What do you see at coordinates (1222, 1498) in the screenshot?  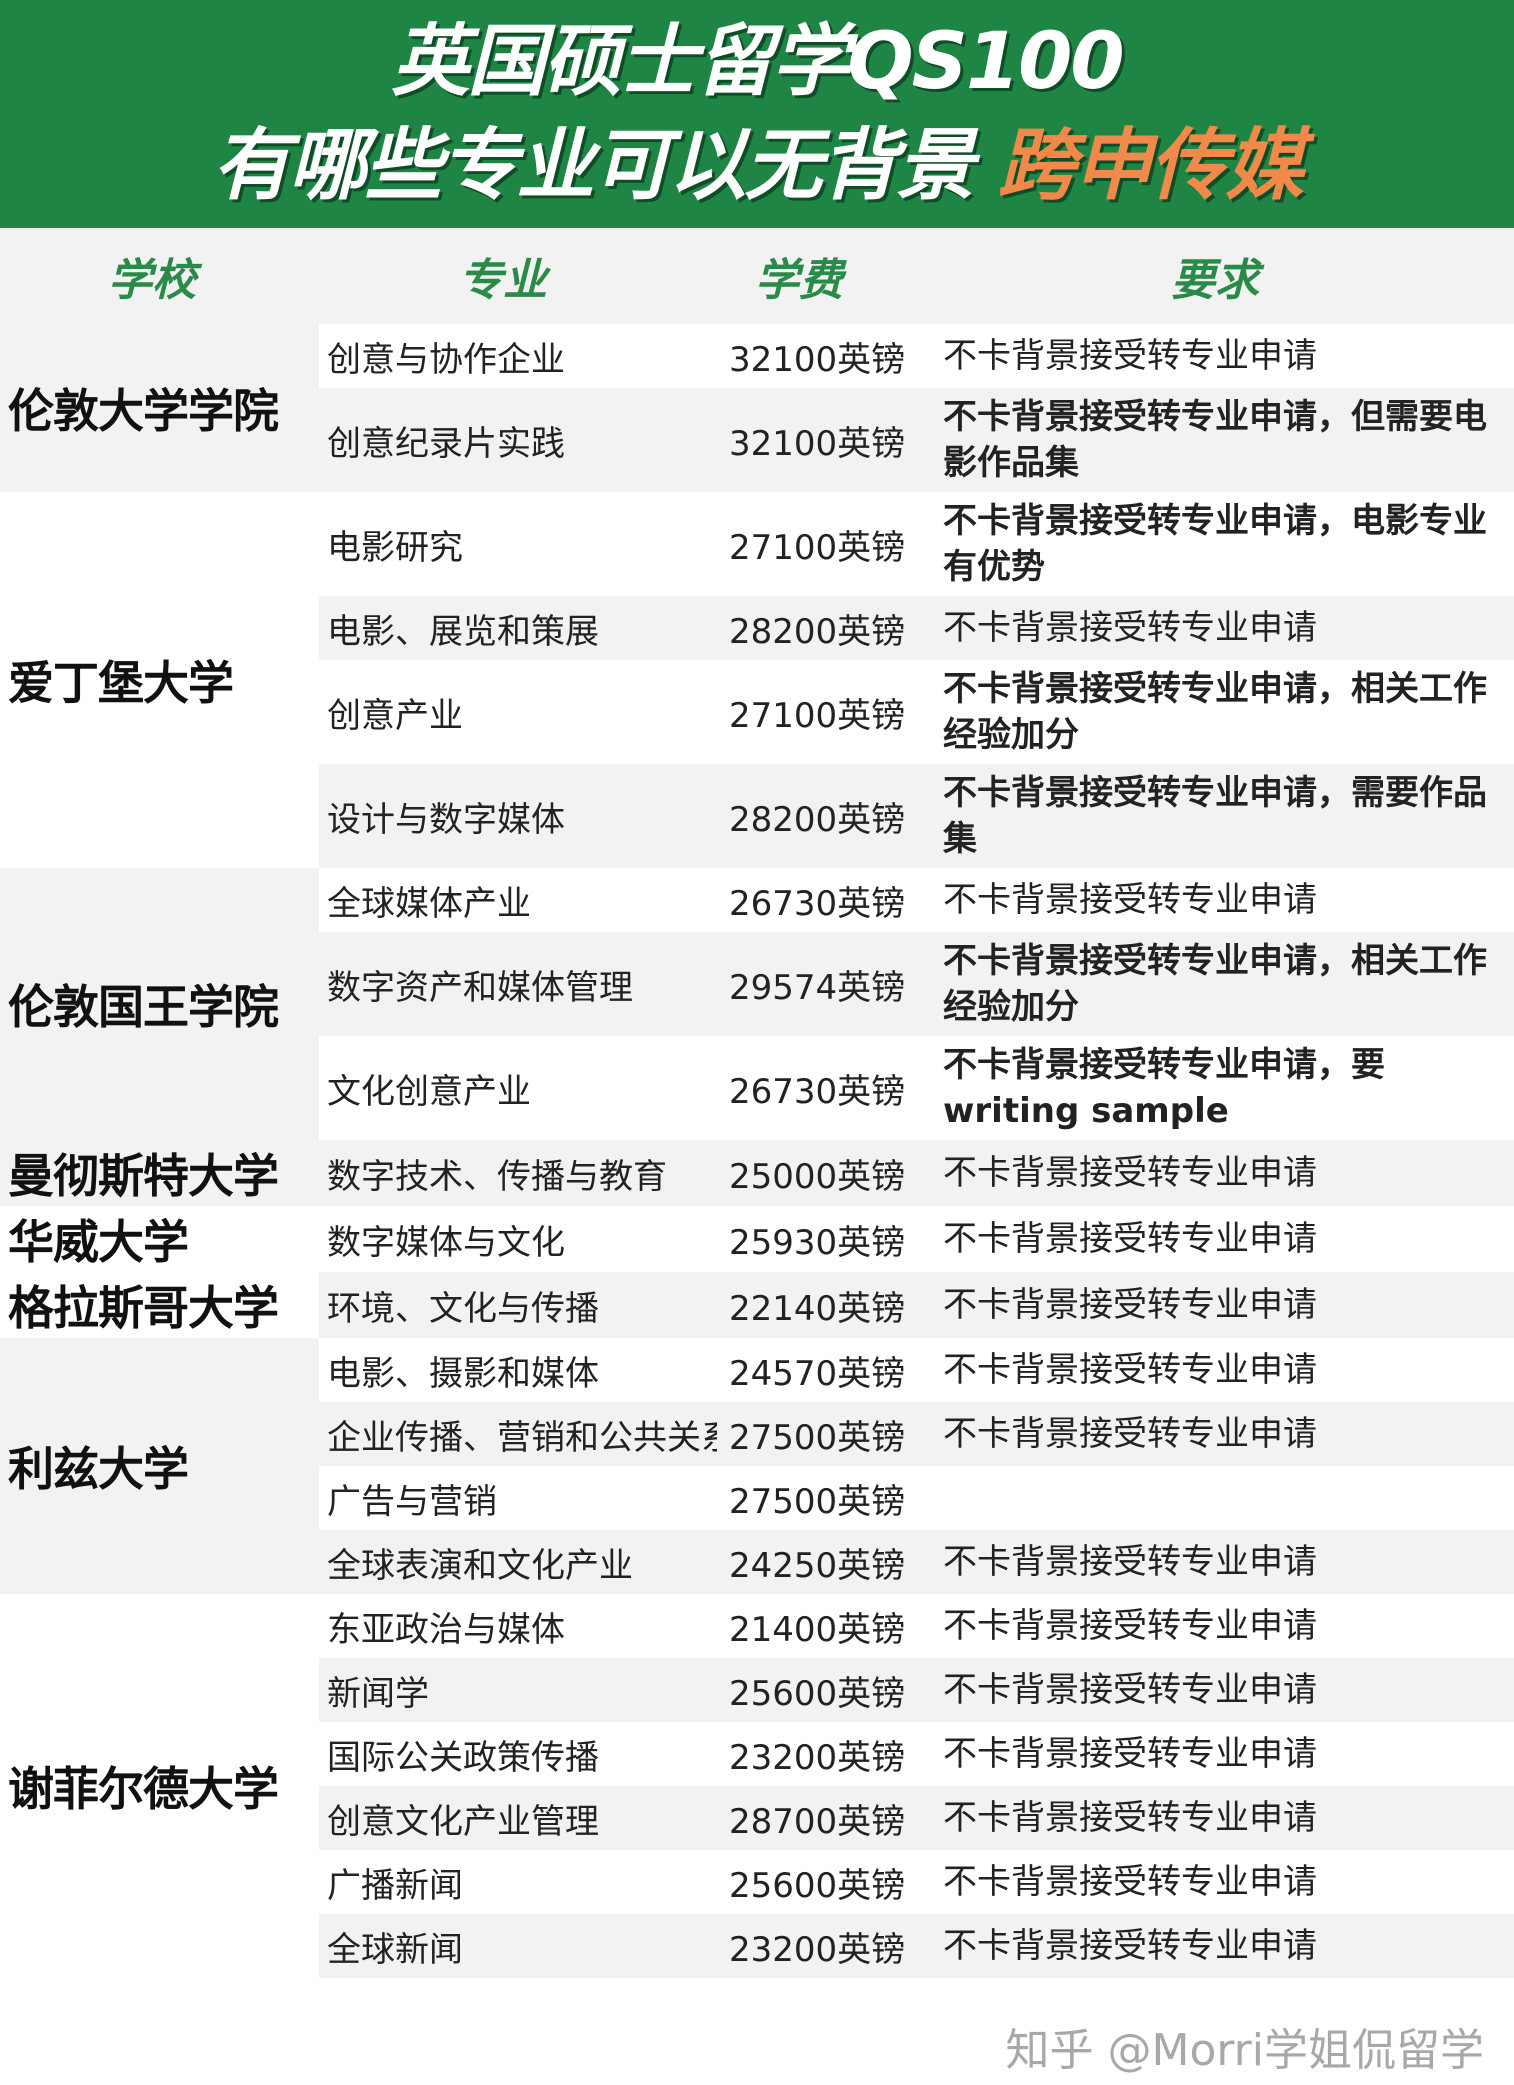 I see `requirement-cell` at bounding box center [1222, 1498].